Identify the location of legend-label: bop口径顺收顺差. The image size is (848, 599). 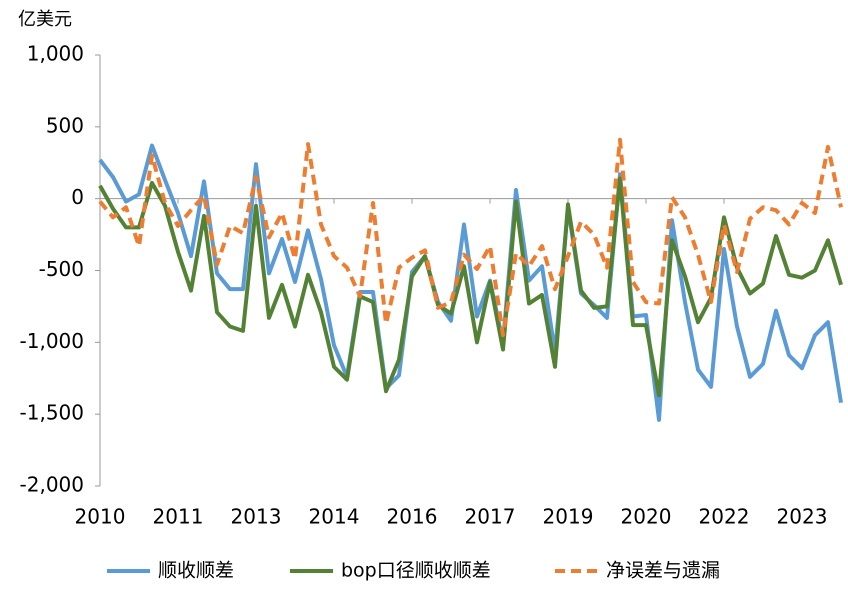
(416, 571).